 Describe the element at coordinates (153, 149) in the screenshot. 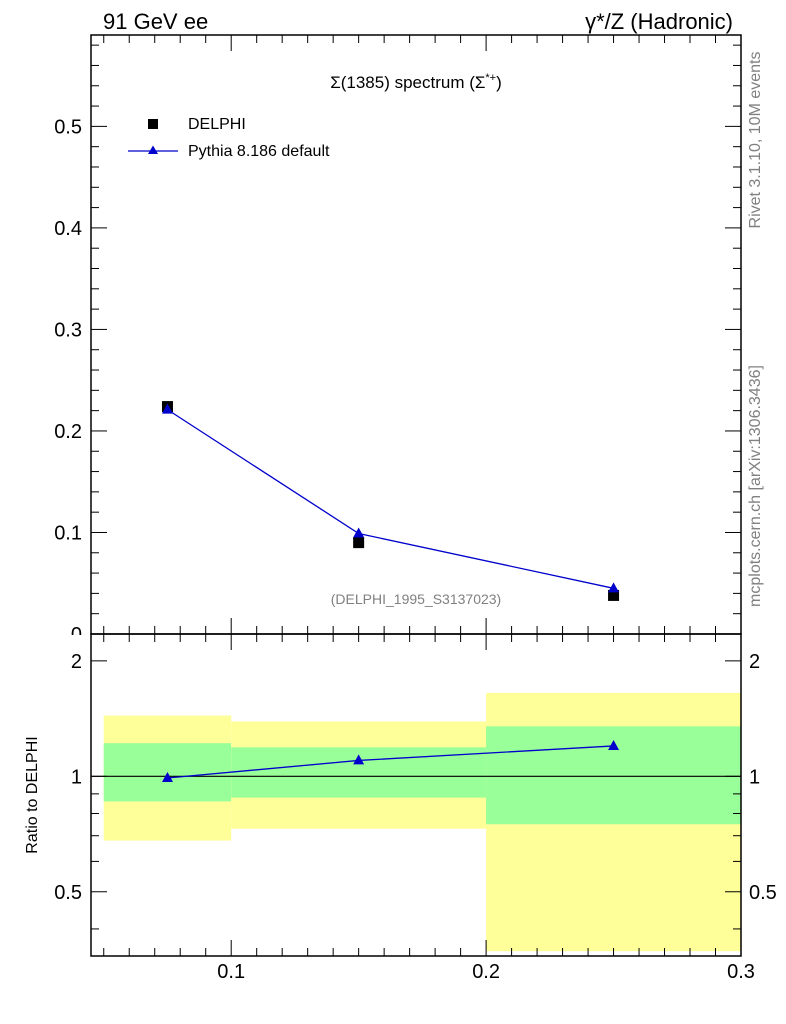

I see `legend-mc-marker` at that location.